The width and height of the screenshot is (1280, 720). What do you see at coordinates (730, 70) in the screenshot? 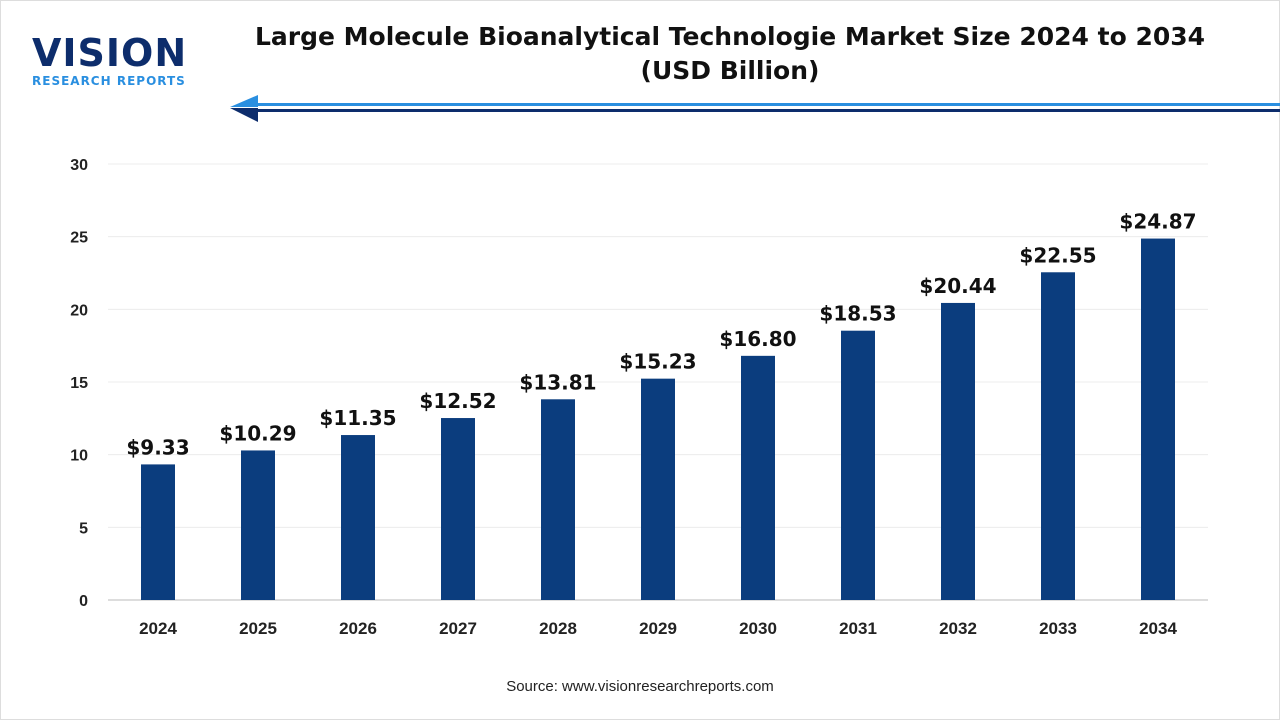
I see `subtitle-text: (USD Billion)` at bounding box center [730, 70].